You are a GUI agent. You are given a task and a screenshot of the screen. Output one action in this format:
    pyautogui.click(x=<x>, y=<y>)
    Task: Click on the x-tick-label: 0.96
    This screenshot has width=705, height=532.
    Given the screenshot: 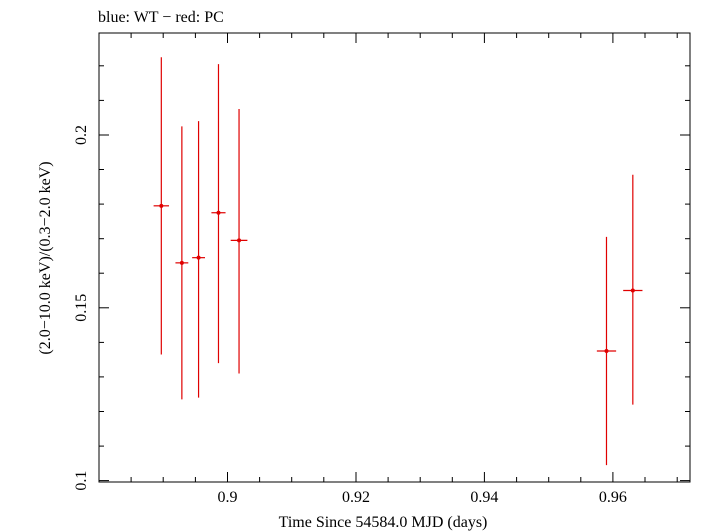 What is the action you would take?
    pyautogui.click(x=613, y=497)
    